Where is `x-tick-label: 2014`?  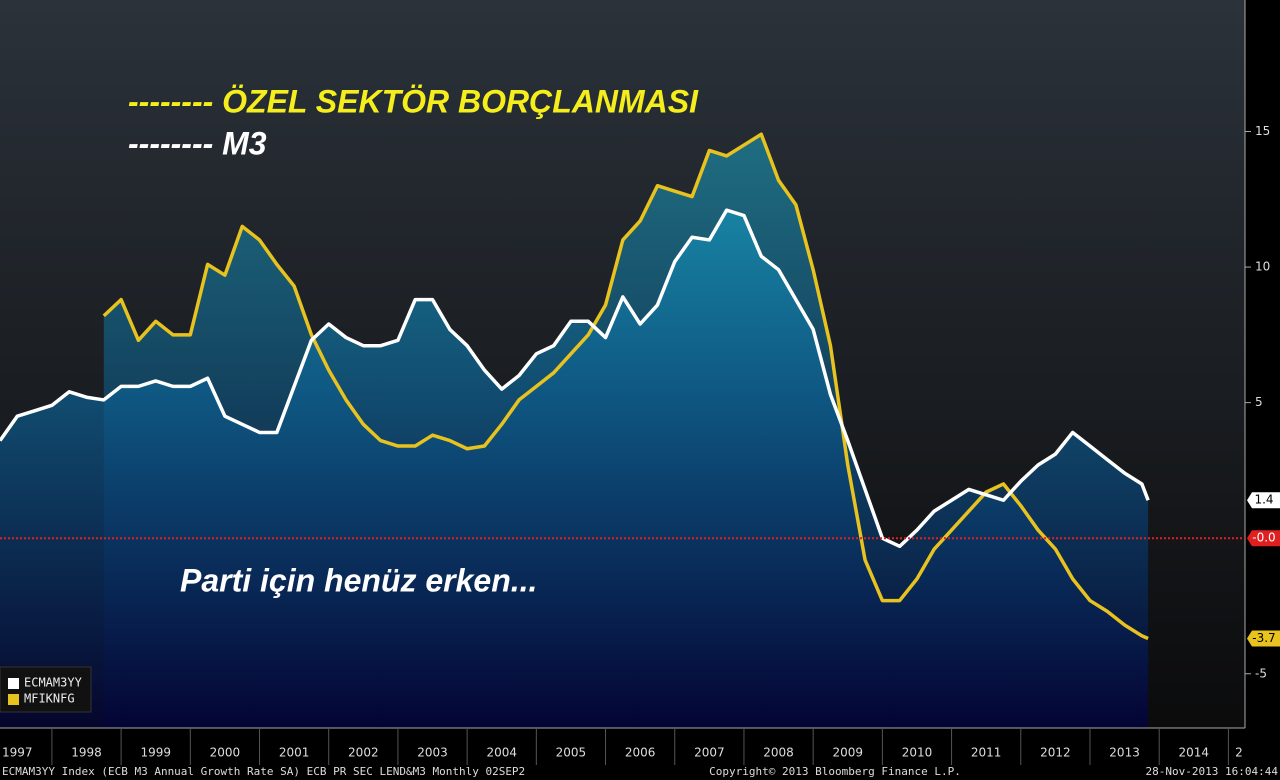
x-tick-label: 2014 is located at coordinates (1194, 753).